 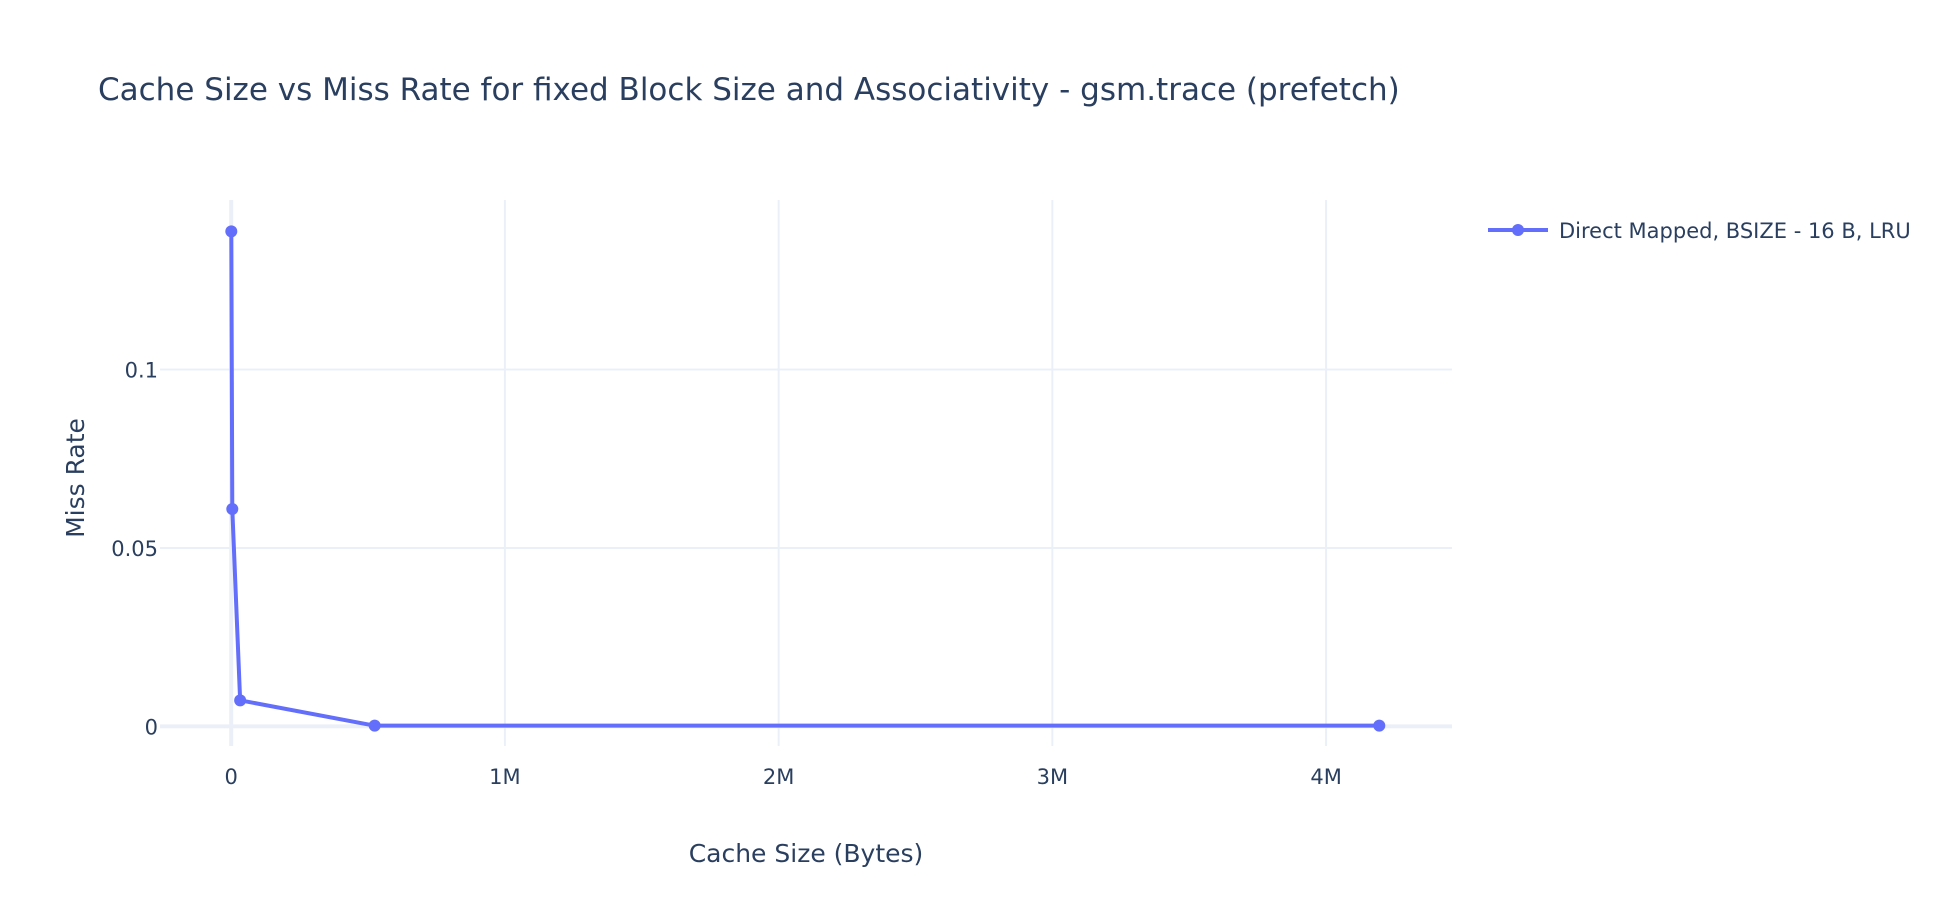 I want to click on legend: Direct Mapped, BSIZE - 16 B, LRU, so click(x=1699, y=231).